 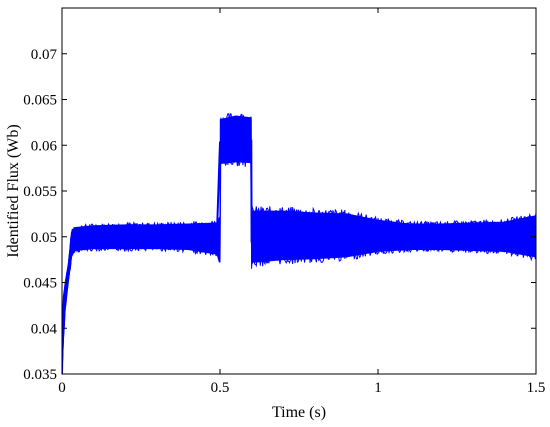 What do you see at coordinates (40, 375) in the screenshot?
I see `y-tick-label: 0.035` at bounding box center [40, 375].